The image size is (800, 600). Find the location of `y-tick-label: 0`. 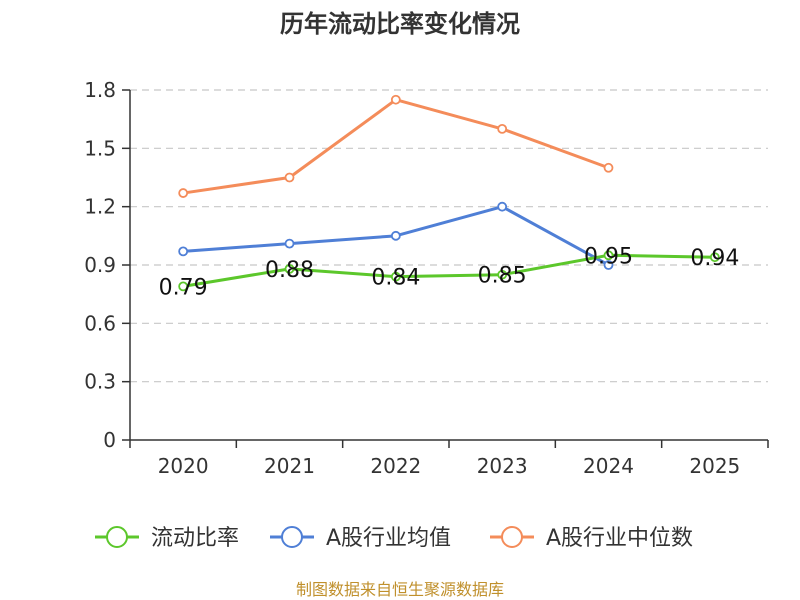

y-tick-label: 0 is located at coordinates (109, 440).